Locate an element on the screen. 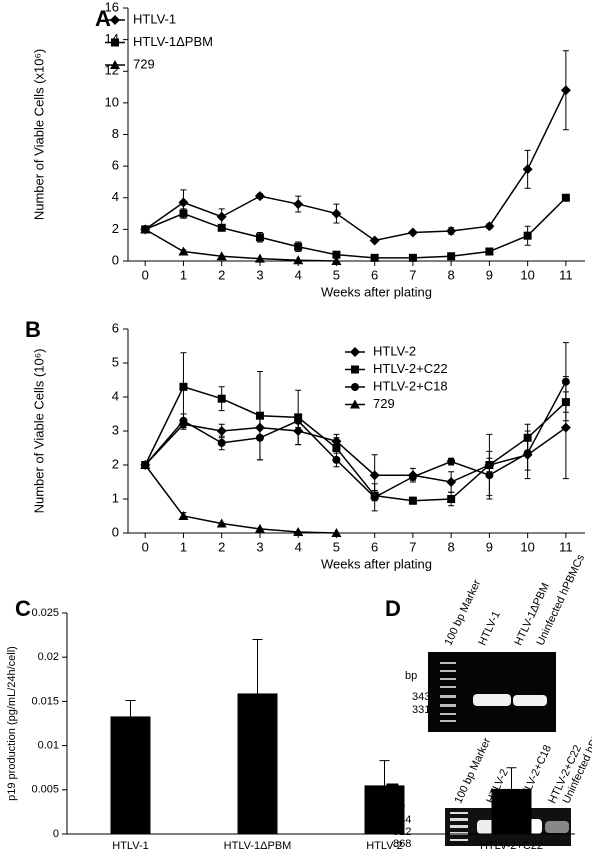 This screenshot has height=857, width=592. y-tick-label: 10 is located at coordinates (112, 101).